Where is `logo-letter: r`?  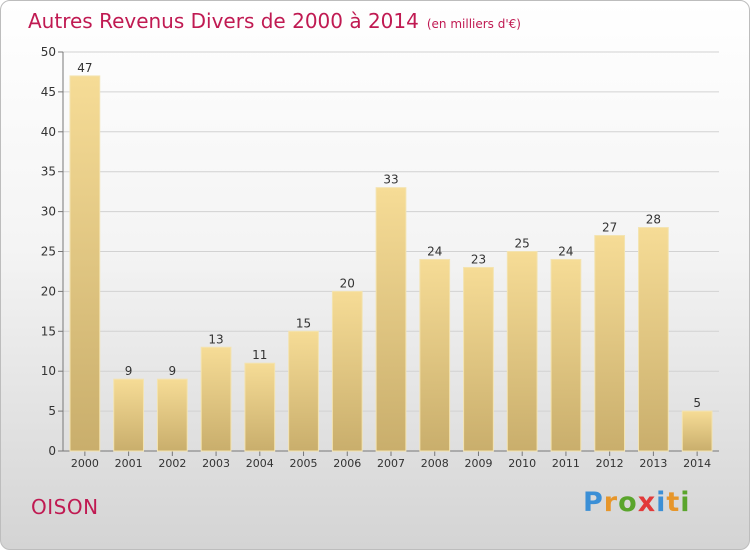 logo-letter: r is located at coordinates (611, 502).